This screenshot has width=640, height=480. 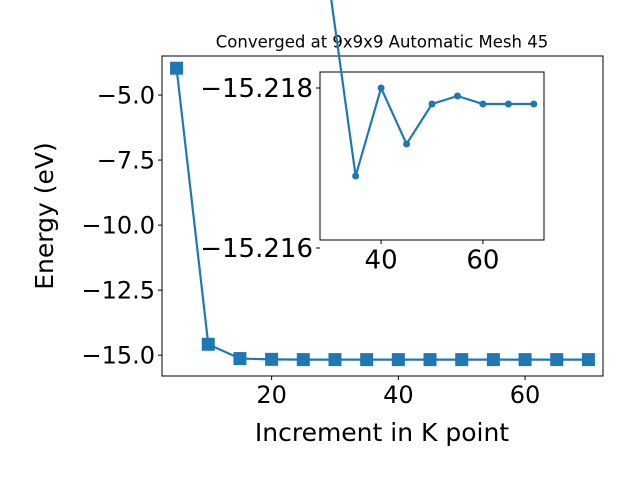 I want to click on main-y-axis-label: Energy (eV), so click(x=44, y=215).